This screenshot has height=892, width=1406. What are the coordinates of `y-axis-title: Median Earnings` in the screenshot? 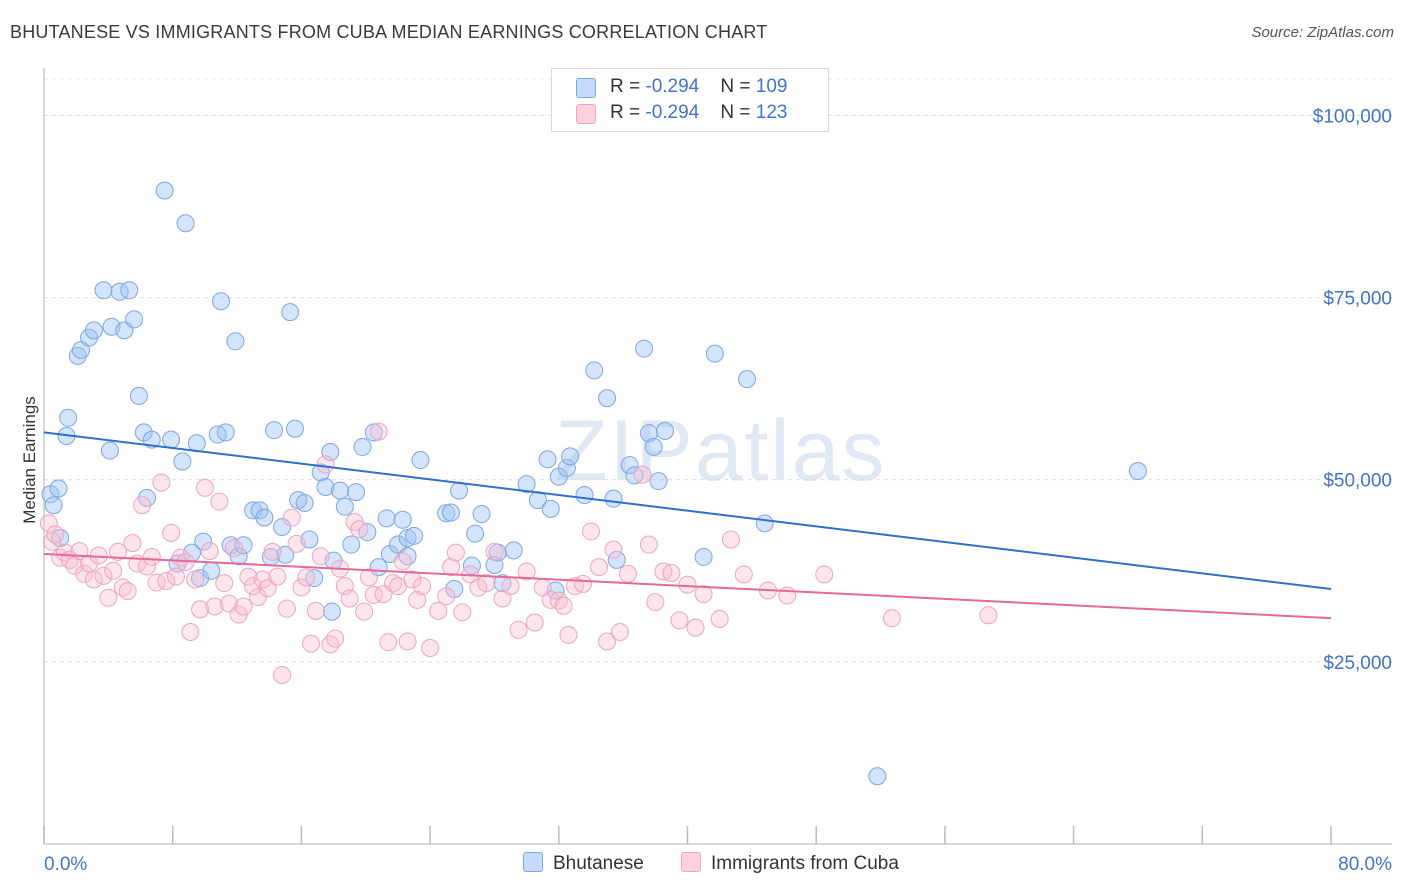 It's located at (29, 460).